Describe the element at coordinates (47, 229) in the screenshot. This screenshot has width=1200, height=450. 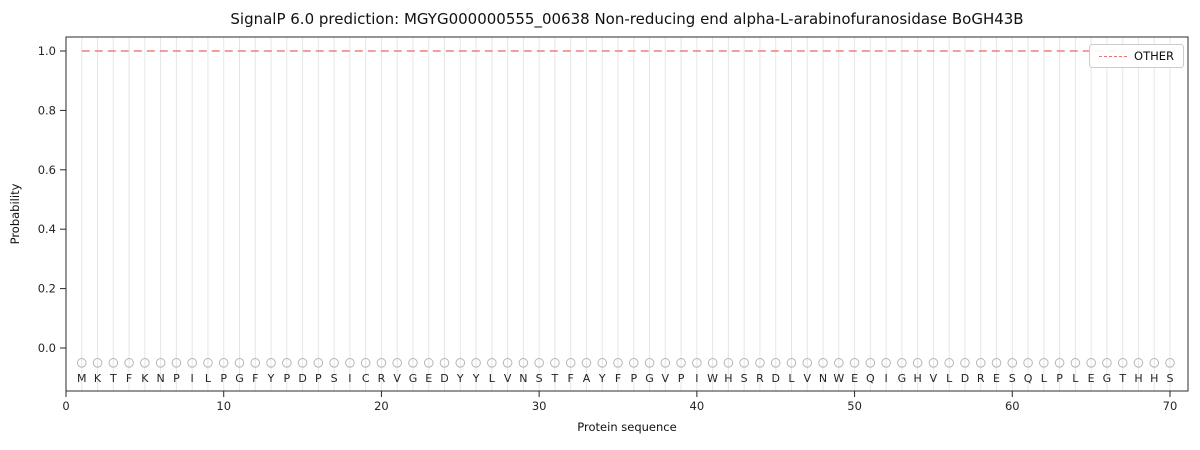
I see `svg-text: 0.4` at that location.